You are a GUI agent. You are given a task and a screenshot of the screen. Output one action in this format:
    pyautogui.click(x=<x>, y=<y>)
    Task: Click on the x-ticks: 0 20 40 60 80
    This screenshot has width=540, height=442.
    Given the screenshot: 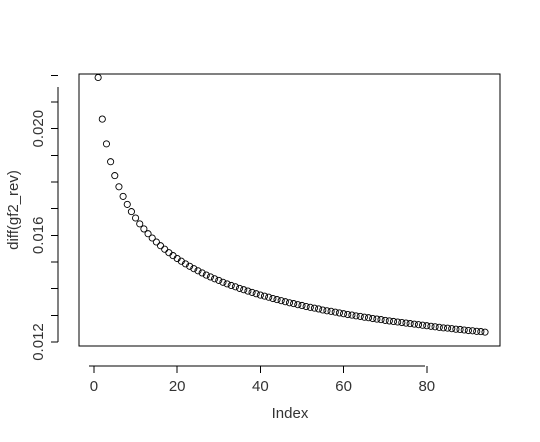 What is the action you would take?
    pyautogui.click(x=262, y=380)
    